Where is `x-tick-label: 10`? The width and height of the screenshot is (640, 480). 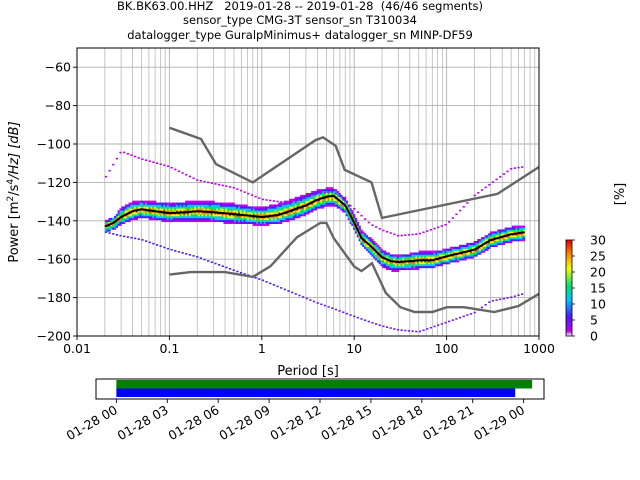
x-tick-label: 10 is located at coordinates (354, 348).